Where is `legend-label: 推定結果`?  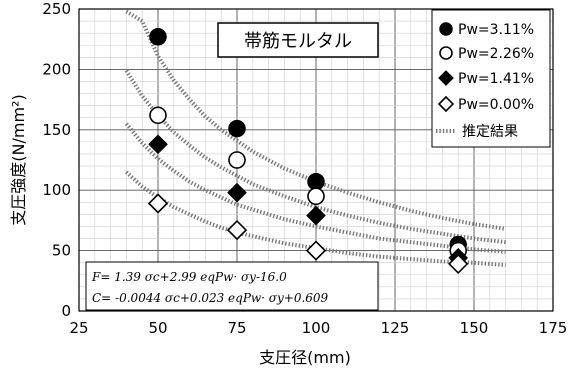
legend-label: 推定結果 is located at coordinates (490, 132).